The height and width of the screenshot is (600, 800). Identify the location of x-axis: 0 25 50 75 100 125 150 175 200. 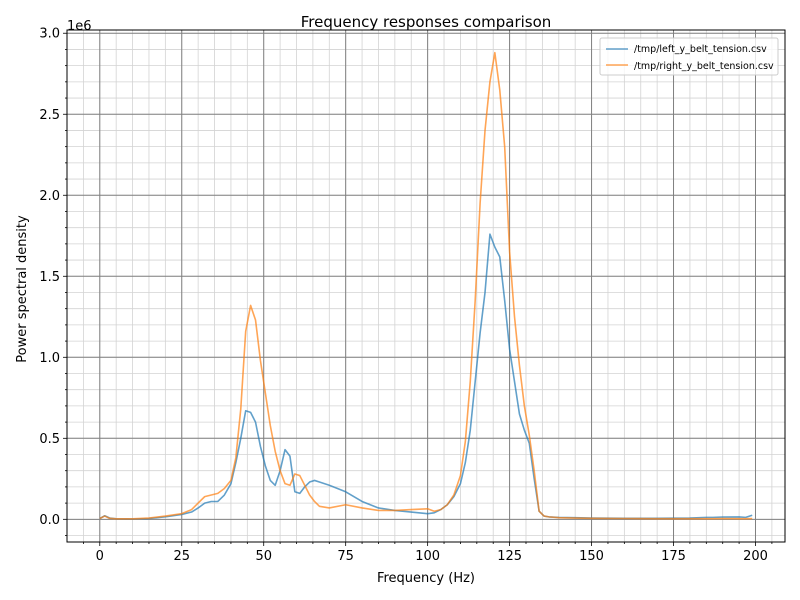
(427, 553).